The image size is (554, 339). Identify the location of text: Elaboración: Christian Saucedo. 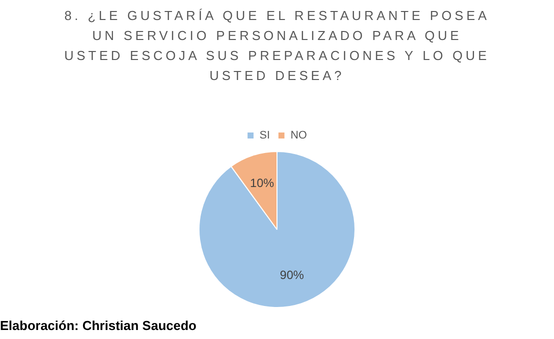
(98, 325).